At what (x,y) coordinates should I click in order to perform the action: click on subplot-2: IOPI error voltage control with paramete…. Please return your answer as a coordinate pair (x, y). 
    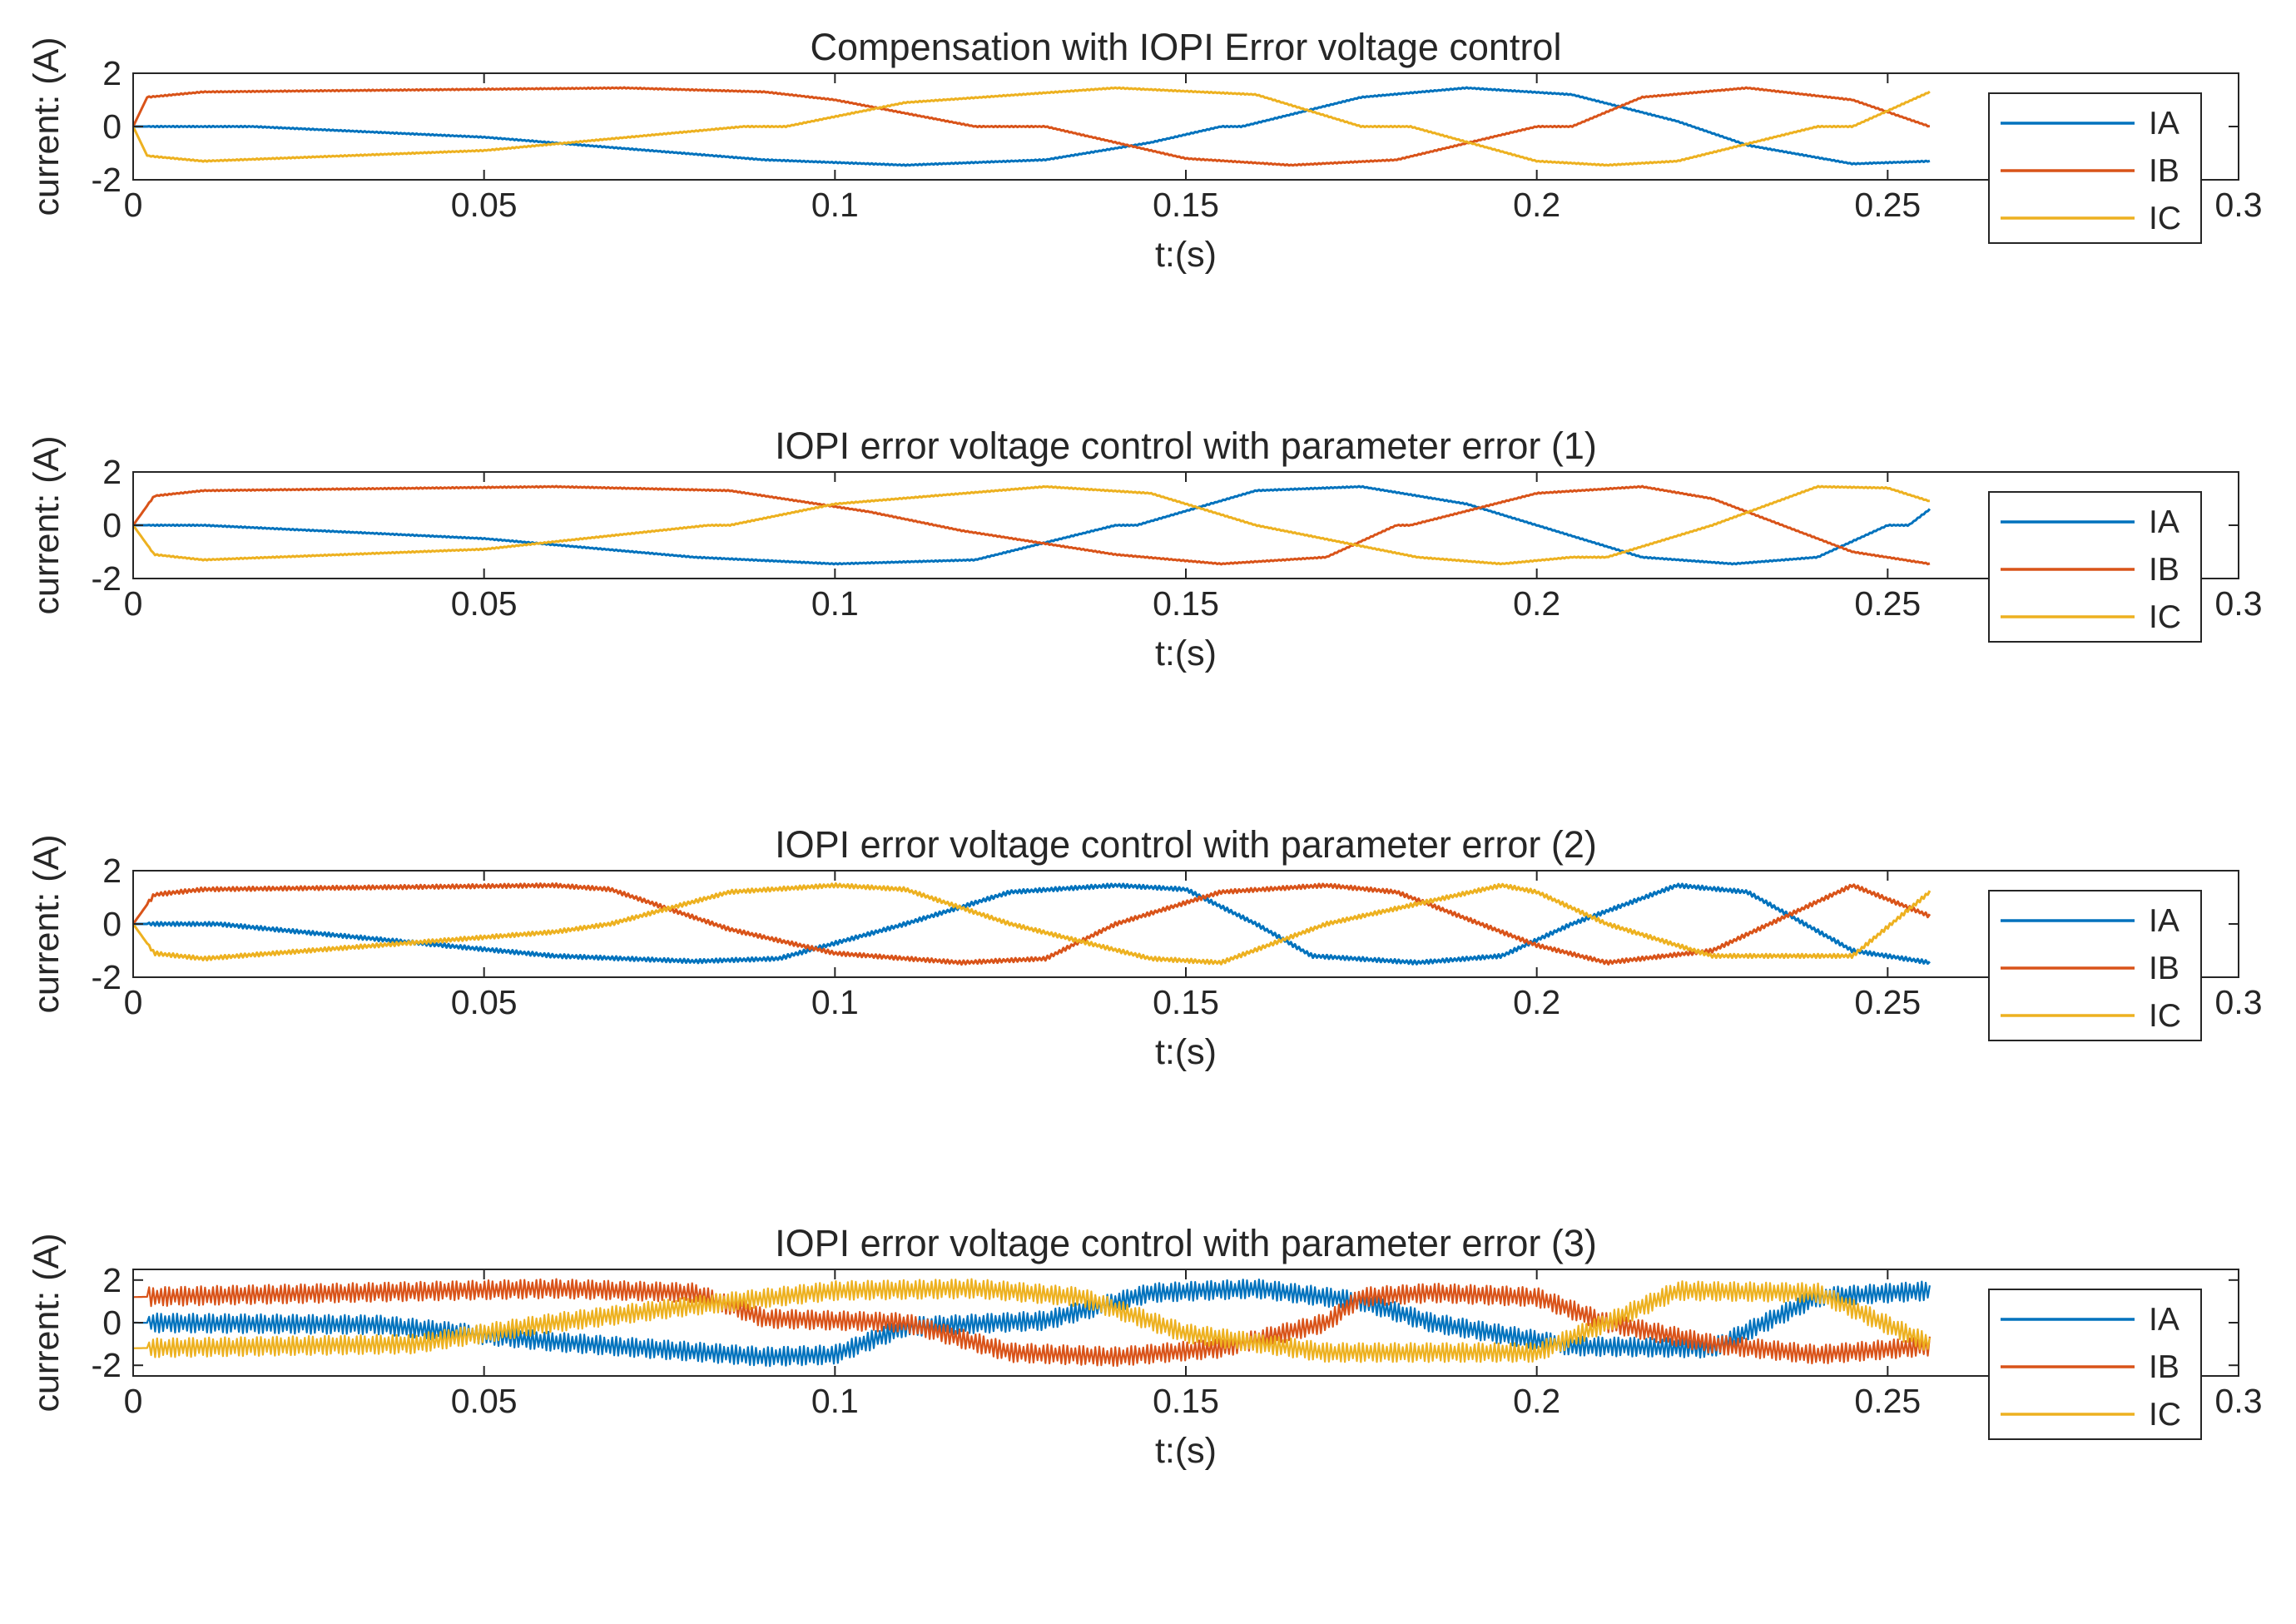
    Looking at the image, I should click on (1145, 549).